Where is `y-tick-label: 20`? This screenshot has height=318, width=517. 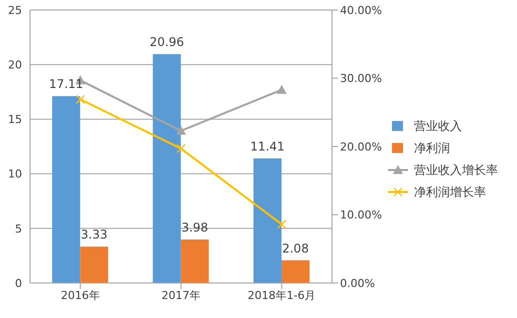
y-tick-label: 20 is located at coordinates (15, 65).